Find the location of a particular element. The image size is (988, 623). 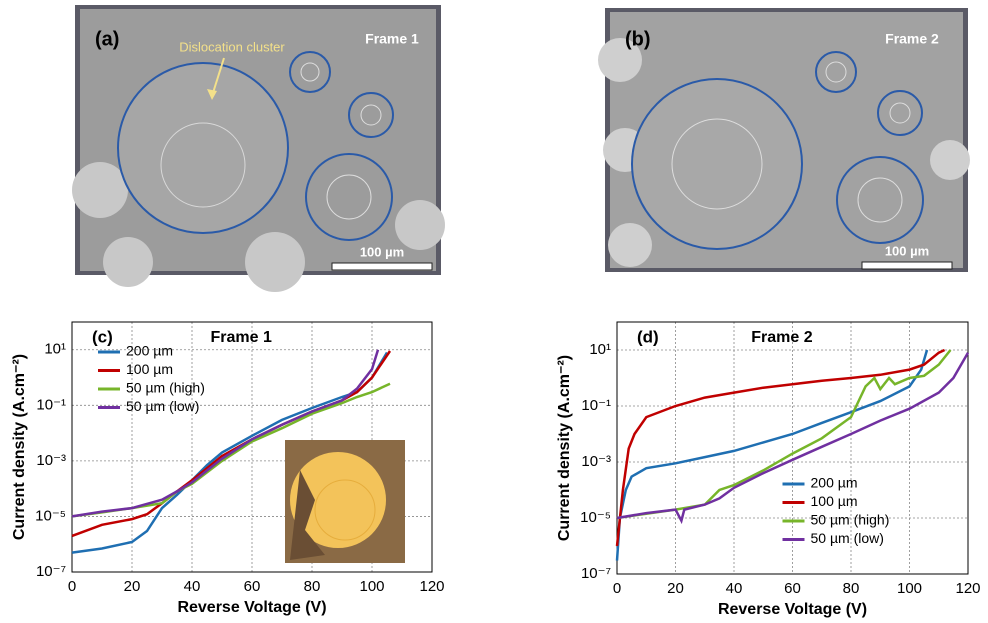

annotation: Dislocation cluster is located at coordinates (232, 46).